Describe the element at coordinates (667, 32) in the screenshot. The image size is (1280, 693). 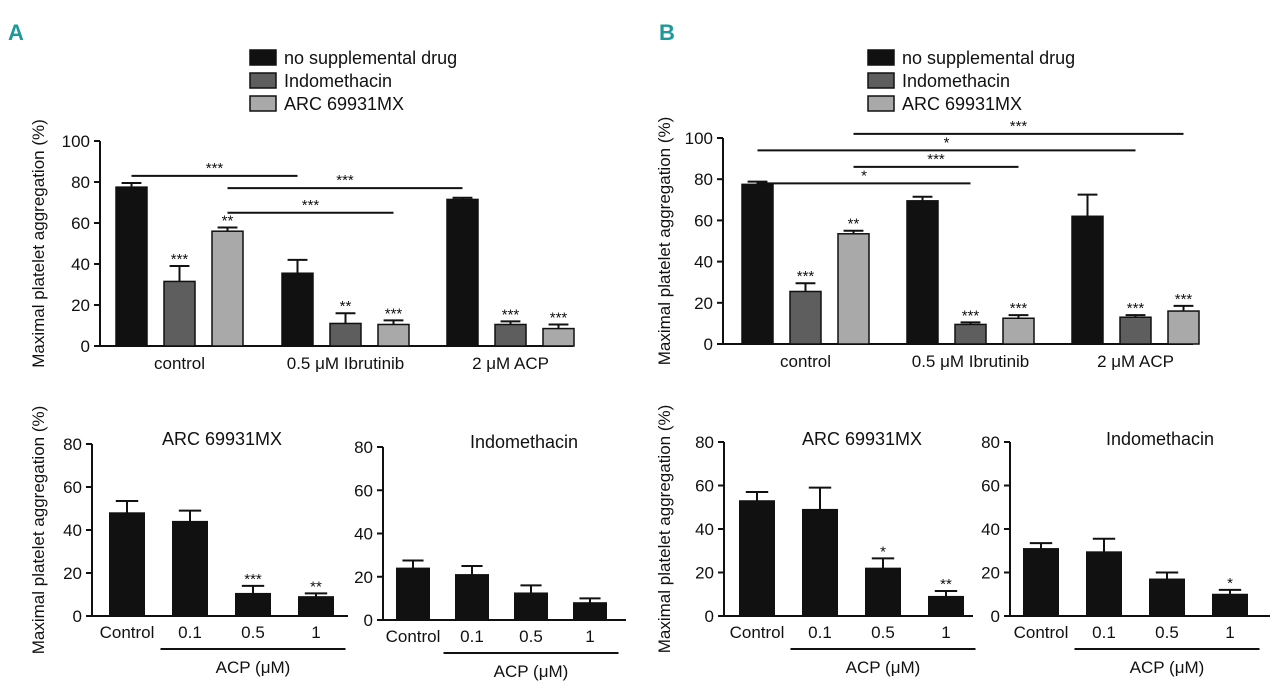
I see `panel-letter-b: B` at that location.